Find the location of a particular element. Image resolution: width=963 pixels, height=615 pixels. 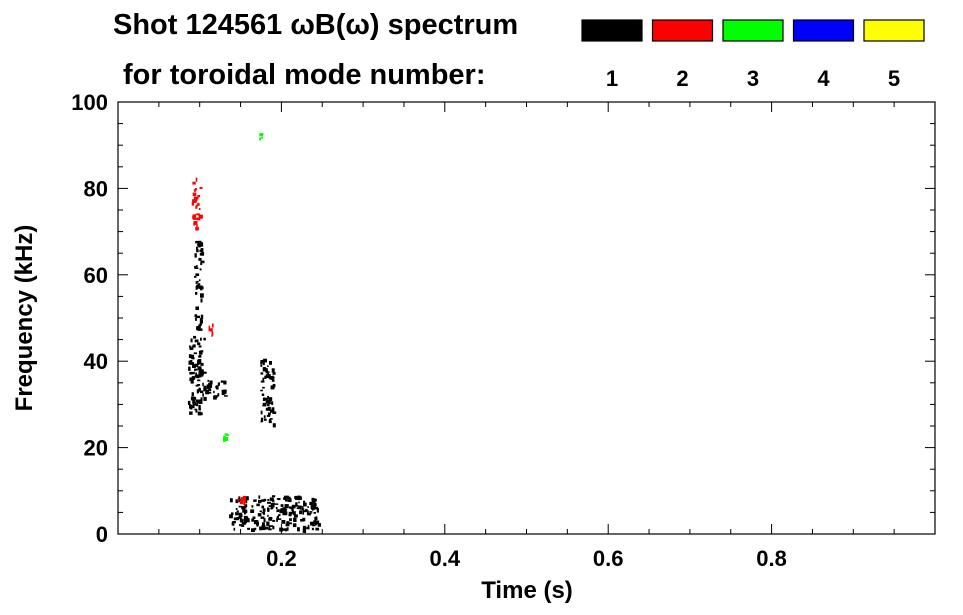

x-tick-label: 0.8 is located at coordinates (771, 558).